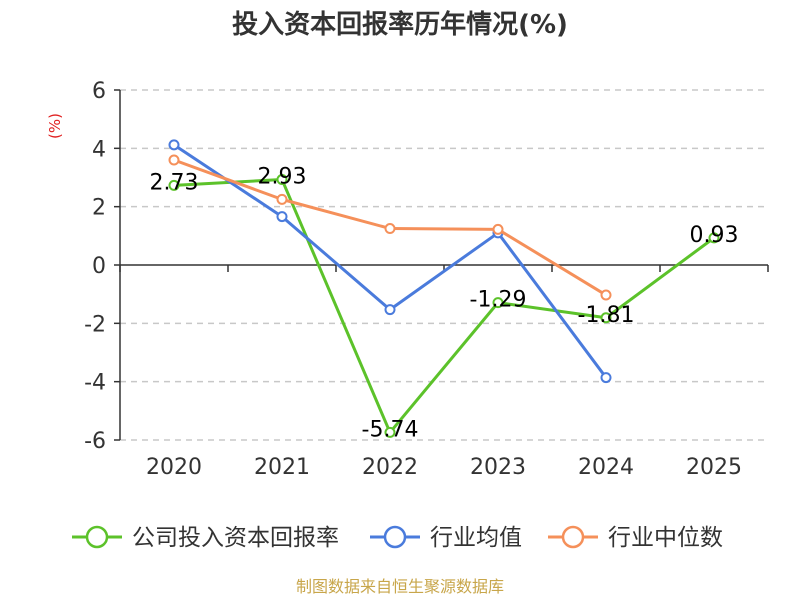 Image resolution: width=800 pixels, height=600 pixels. I want to click on y-tick-label: 4, so click(99, 149).